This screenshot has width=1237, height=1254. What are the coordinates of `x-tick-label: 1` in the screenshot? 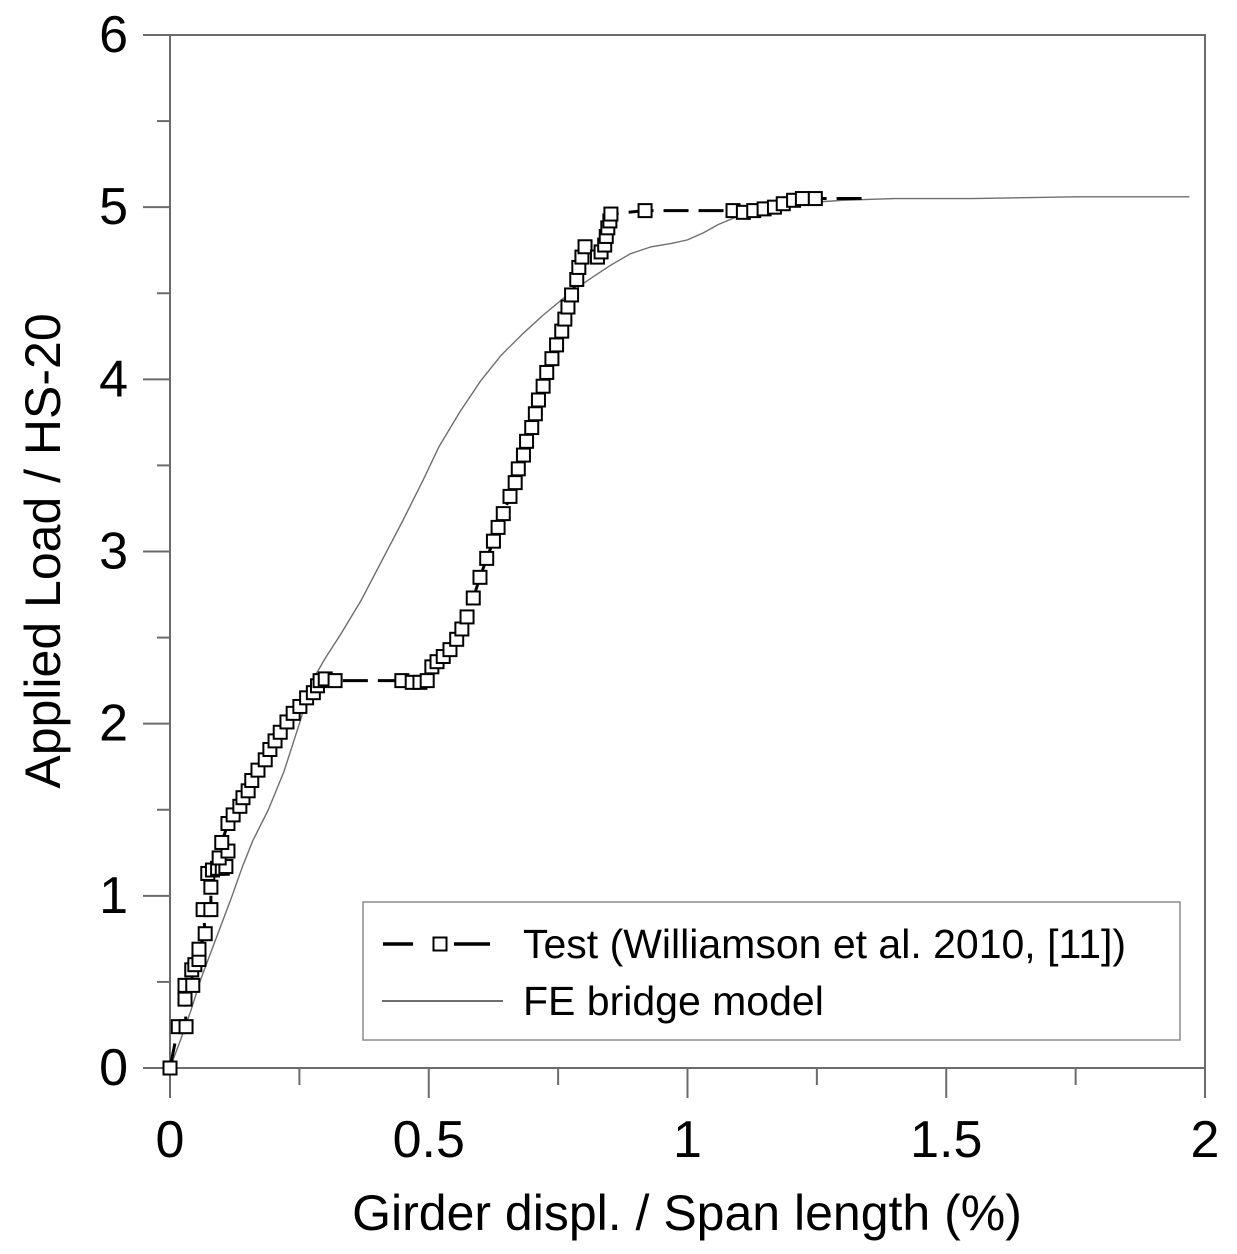 It's located at (687, 1140).